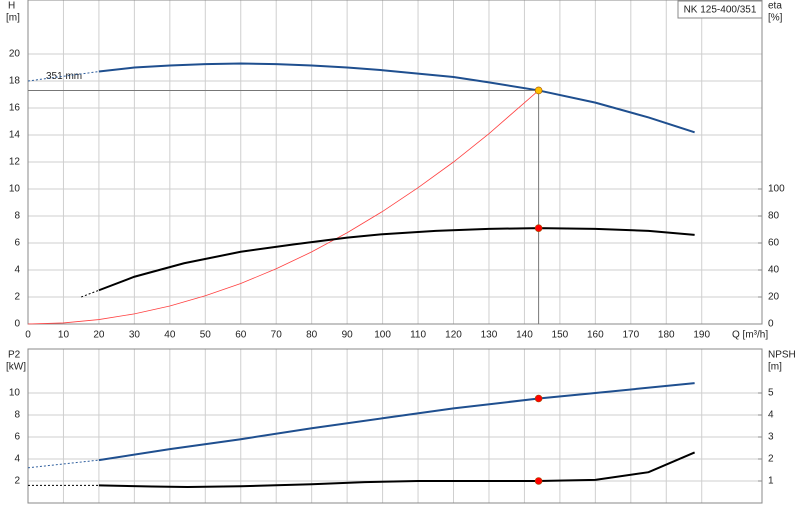 Image resolution: width=800 pixels, height=520 pixels. I want to click on y2-axis-label: [%], so click(775, 18).